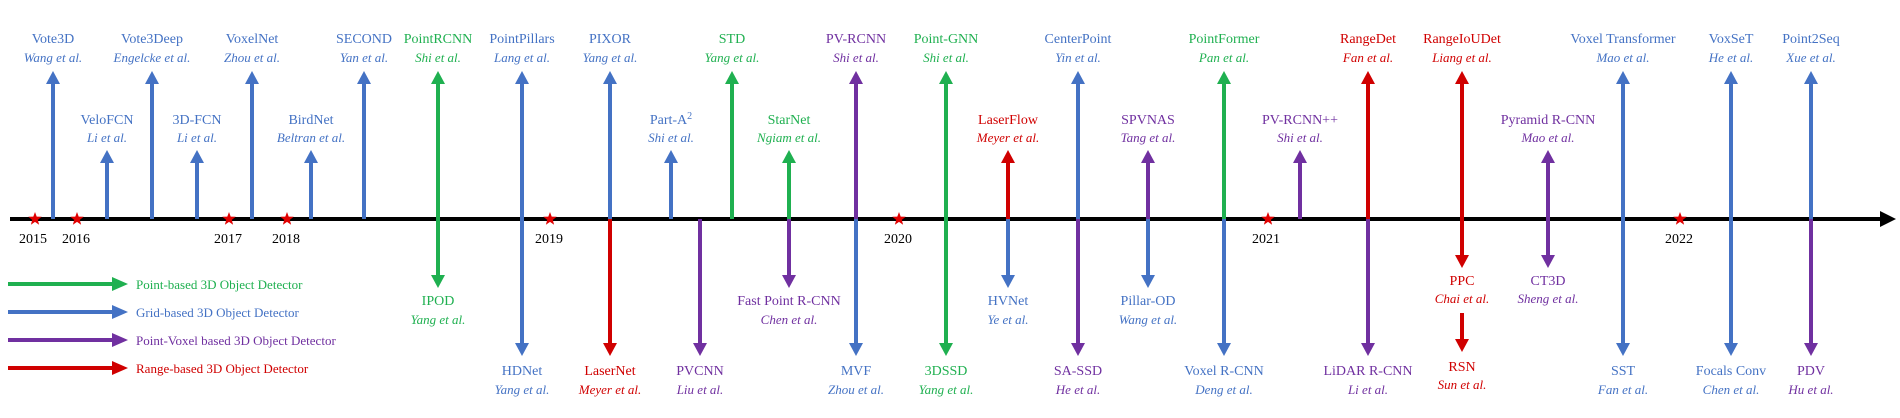 The image size is (1900, 418). Describe the element at coordinates (856, 287) in the screenshot. I see `arrow-mvf` at that location.